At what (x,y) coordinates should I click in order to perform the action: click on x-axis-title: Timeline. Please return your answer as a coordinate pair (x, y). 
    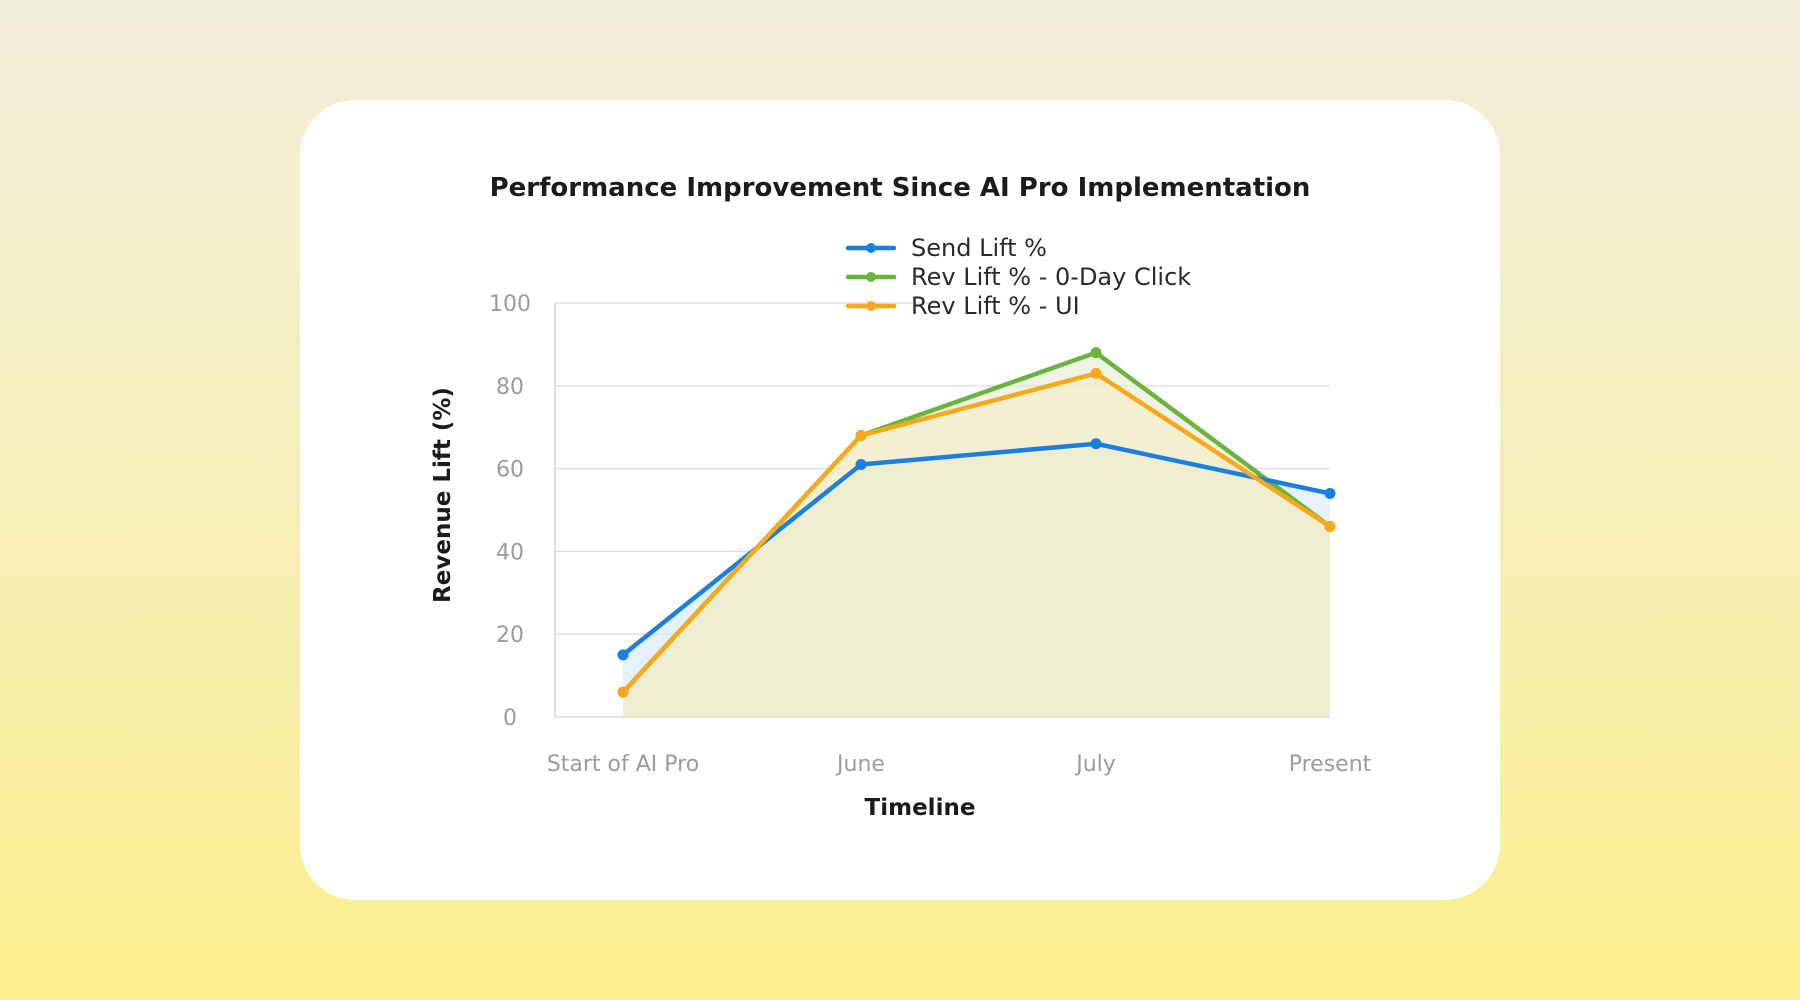
    Looking at the image, I should click on (920, 808).